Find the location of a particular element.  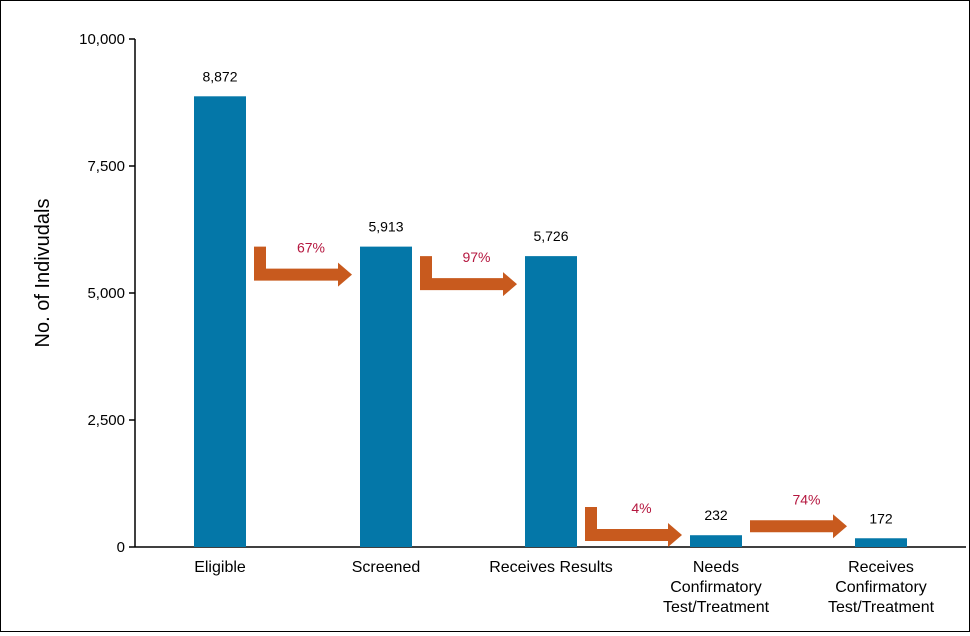

x-tick-label: Screened is located at coordinates (386, 567).